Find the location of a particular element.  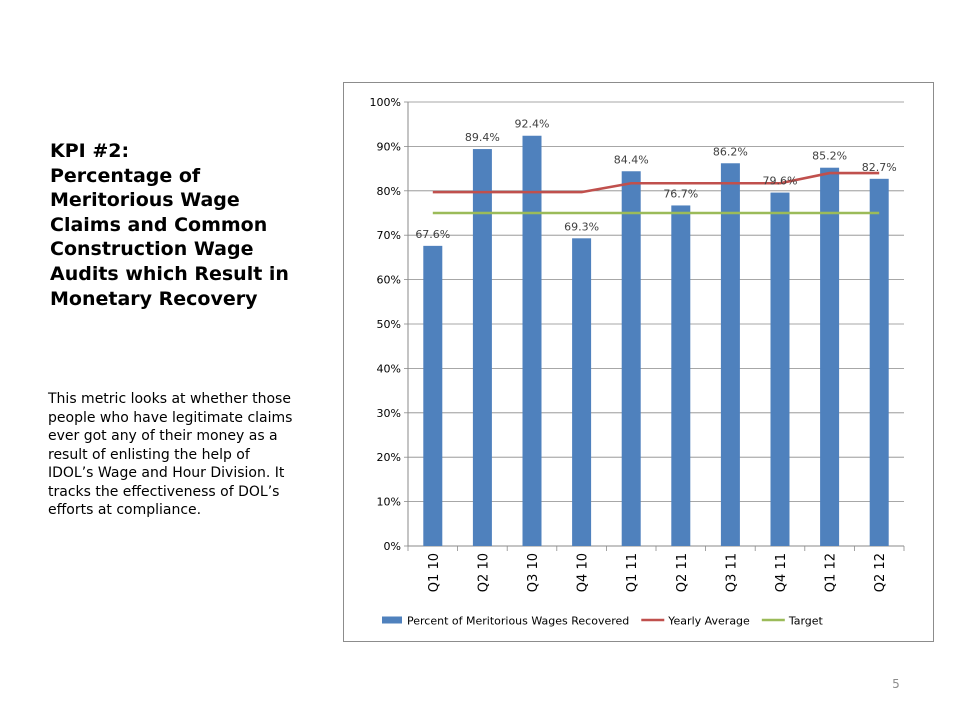

data-label: 69.3% is located at coordinates (581, 226).